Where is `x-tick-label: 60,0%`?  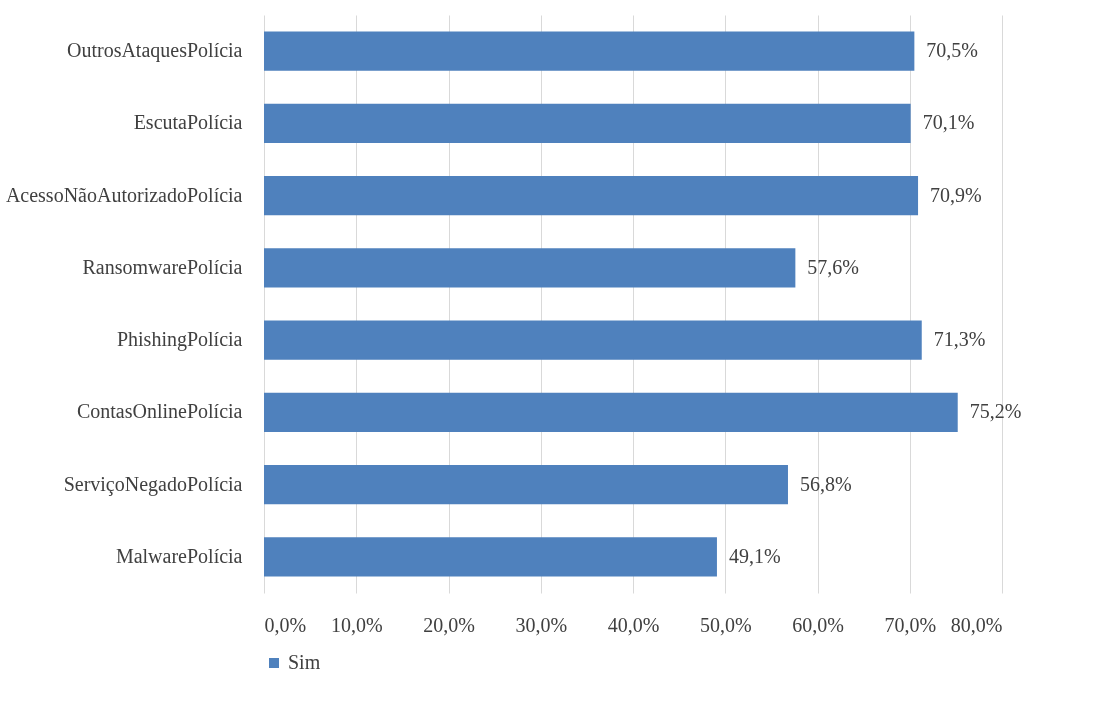
x-tick-label: 60,0% is located at coordinates (818, 624).